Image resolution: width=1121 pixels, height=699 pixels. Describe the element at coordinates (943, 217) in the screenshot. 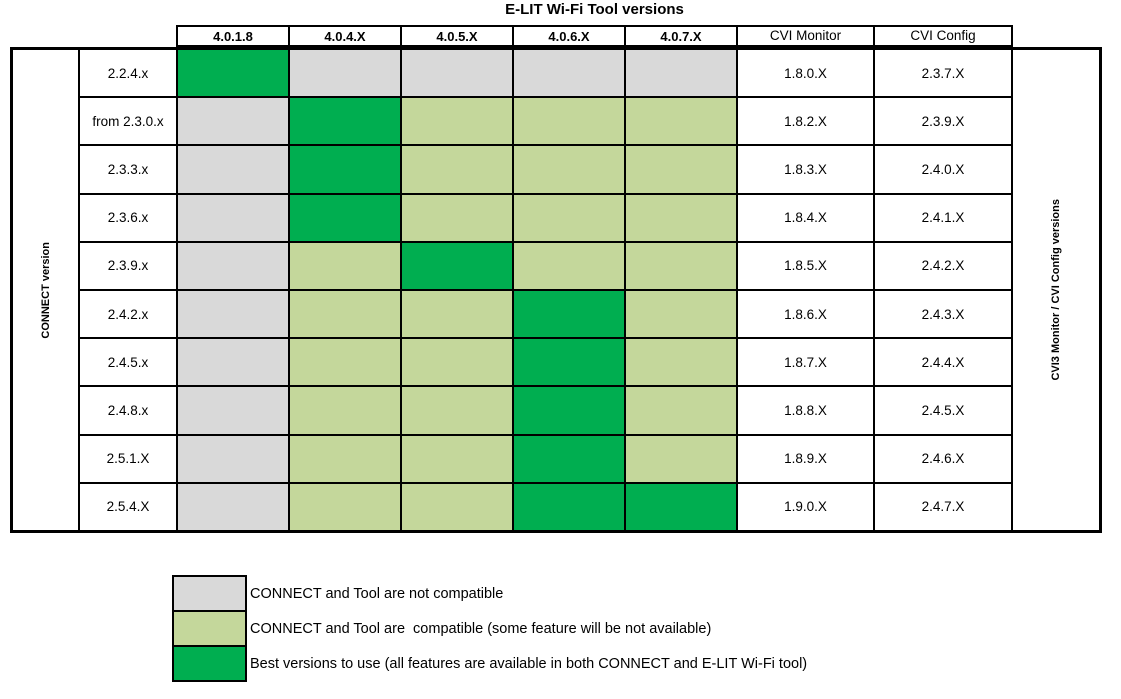

I see `cvi-config-cell: 2.4.1.X` at that location.